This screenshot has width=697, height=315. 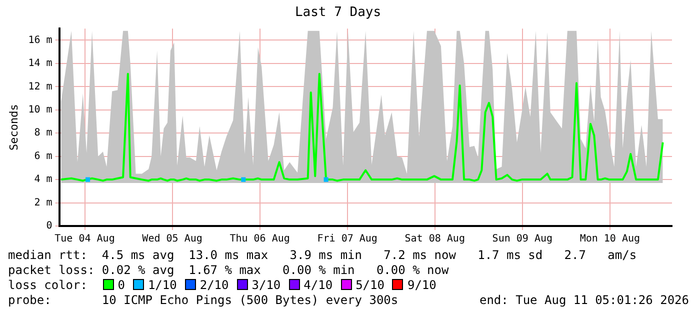 I want to click on x-tick-label: Sun 09 Aug, so click(x=522, y=239).